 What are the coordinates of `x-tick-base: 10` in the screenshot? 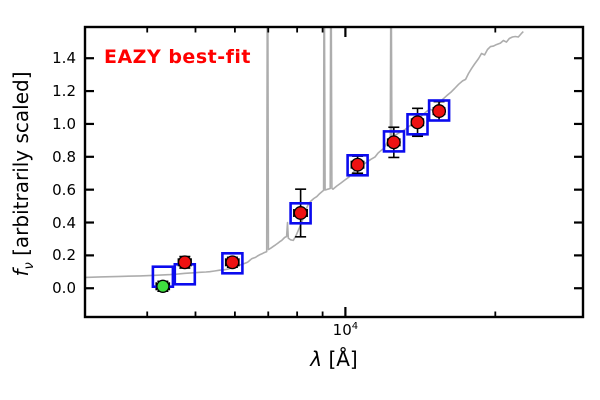 It's located at (342, 330).